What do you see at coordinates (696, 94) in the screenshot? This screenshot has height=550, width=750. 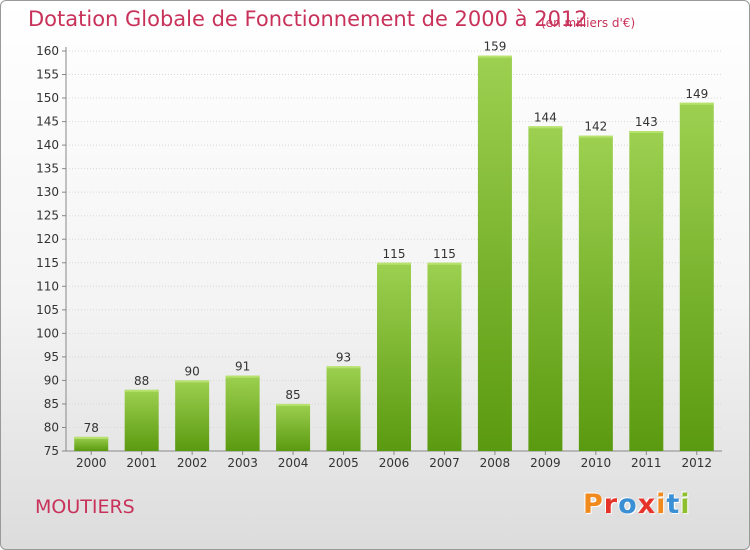 I see `data-label: 149` at bounding box center [696, 94].